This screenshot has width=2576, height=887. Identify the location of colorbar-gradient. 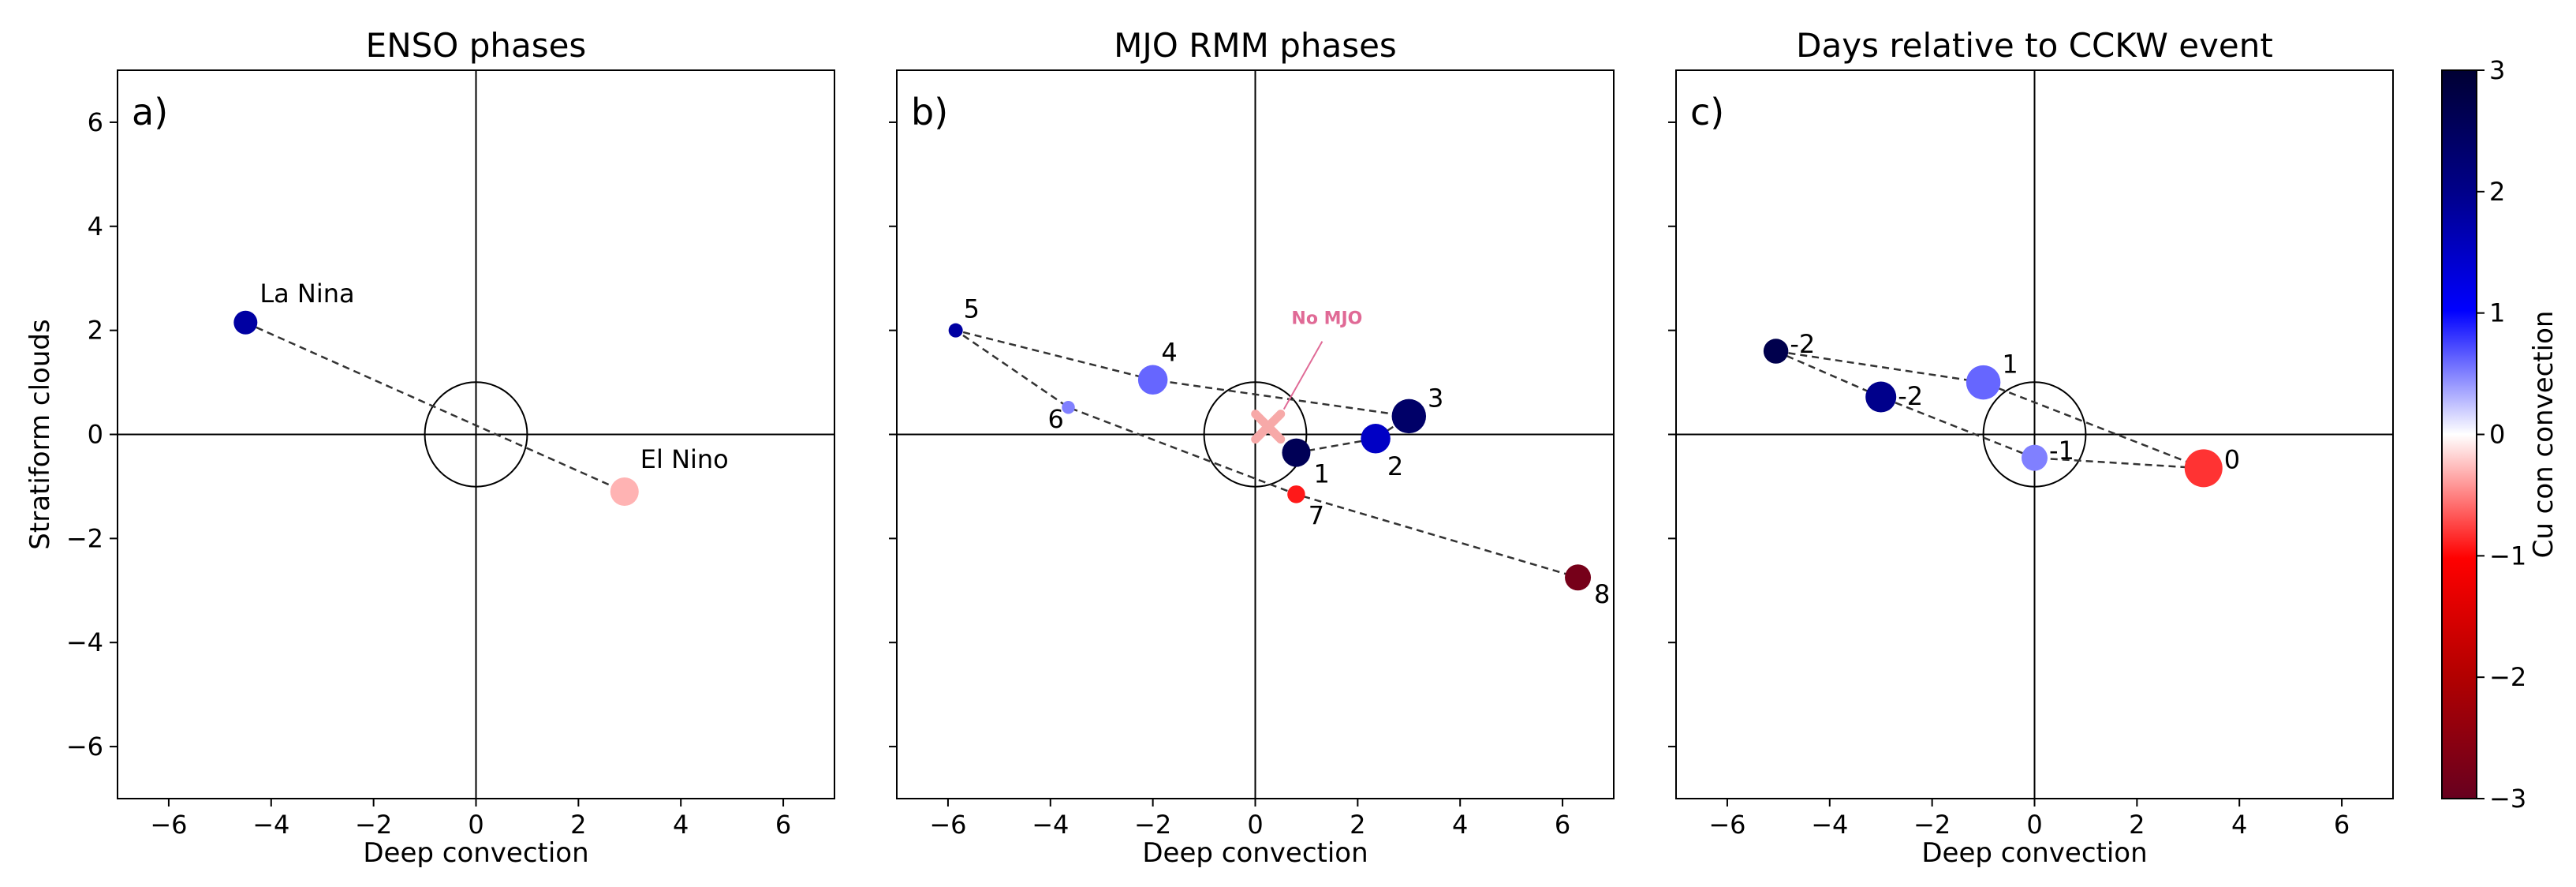
(2459, 434).